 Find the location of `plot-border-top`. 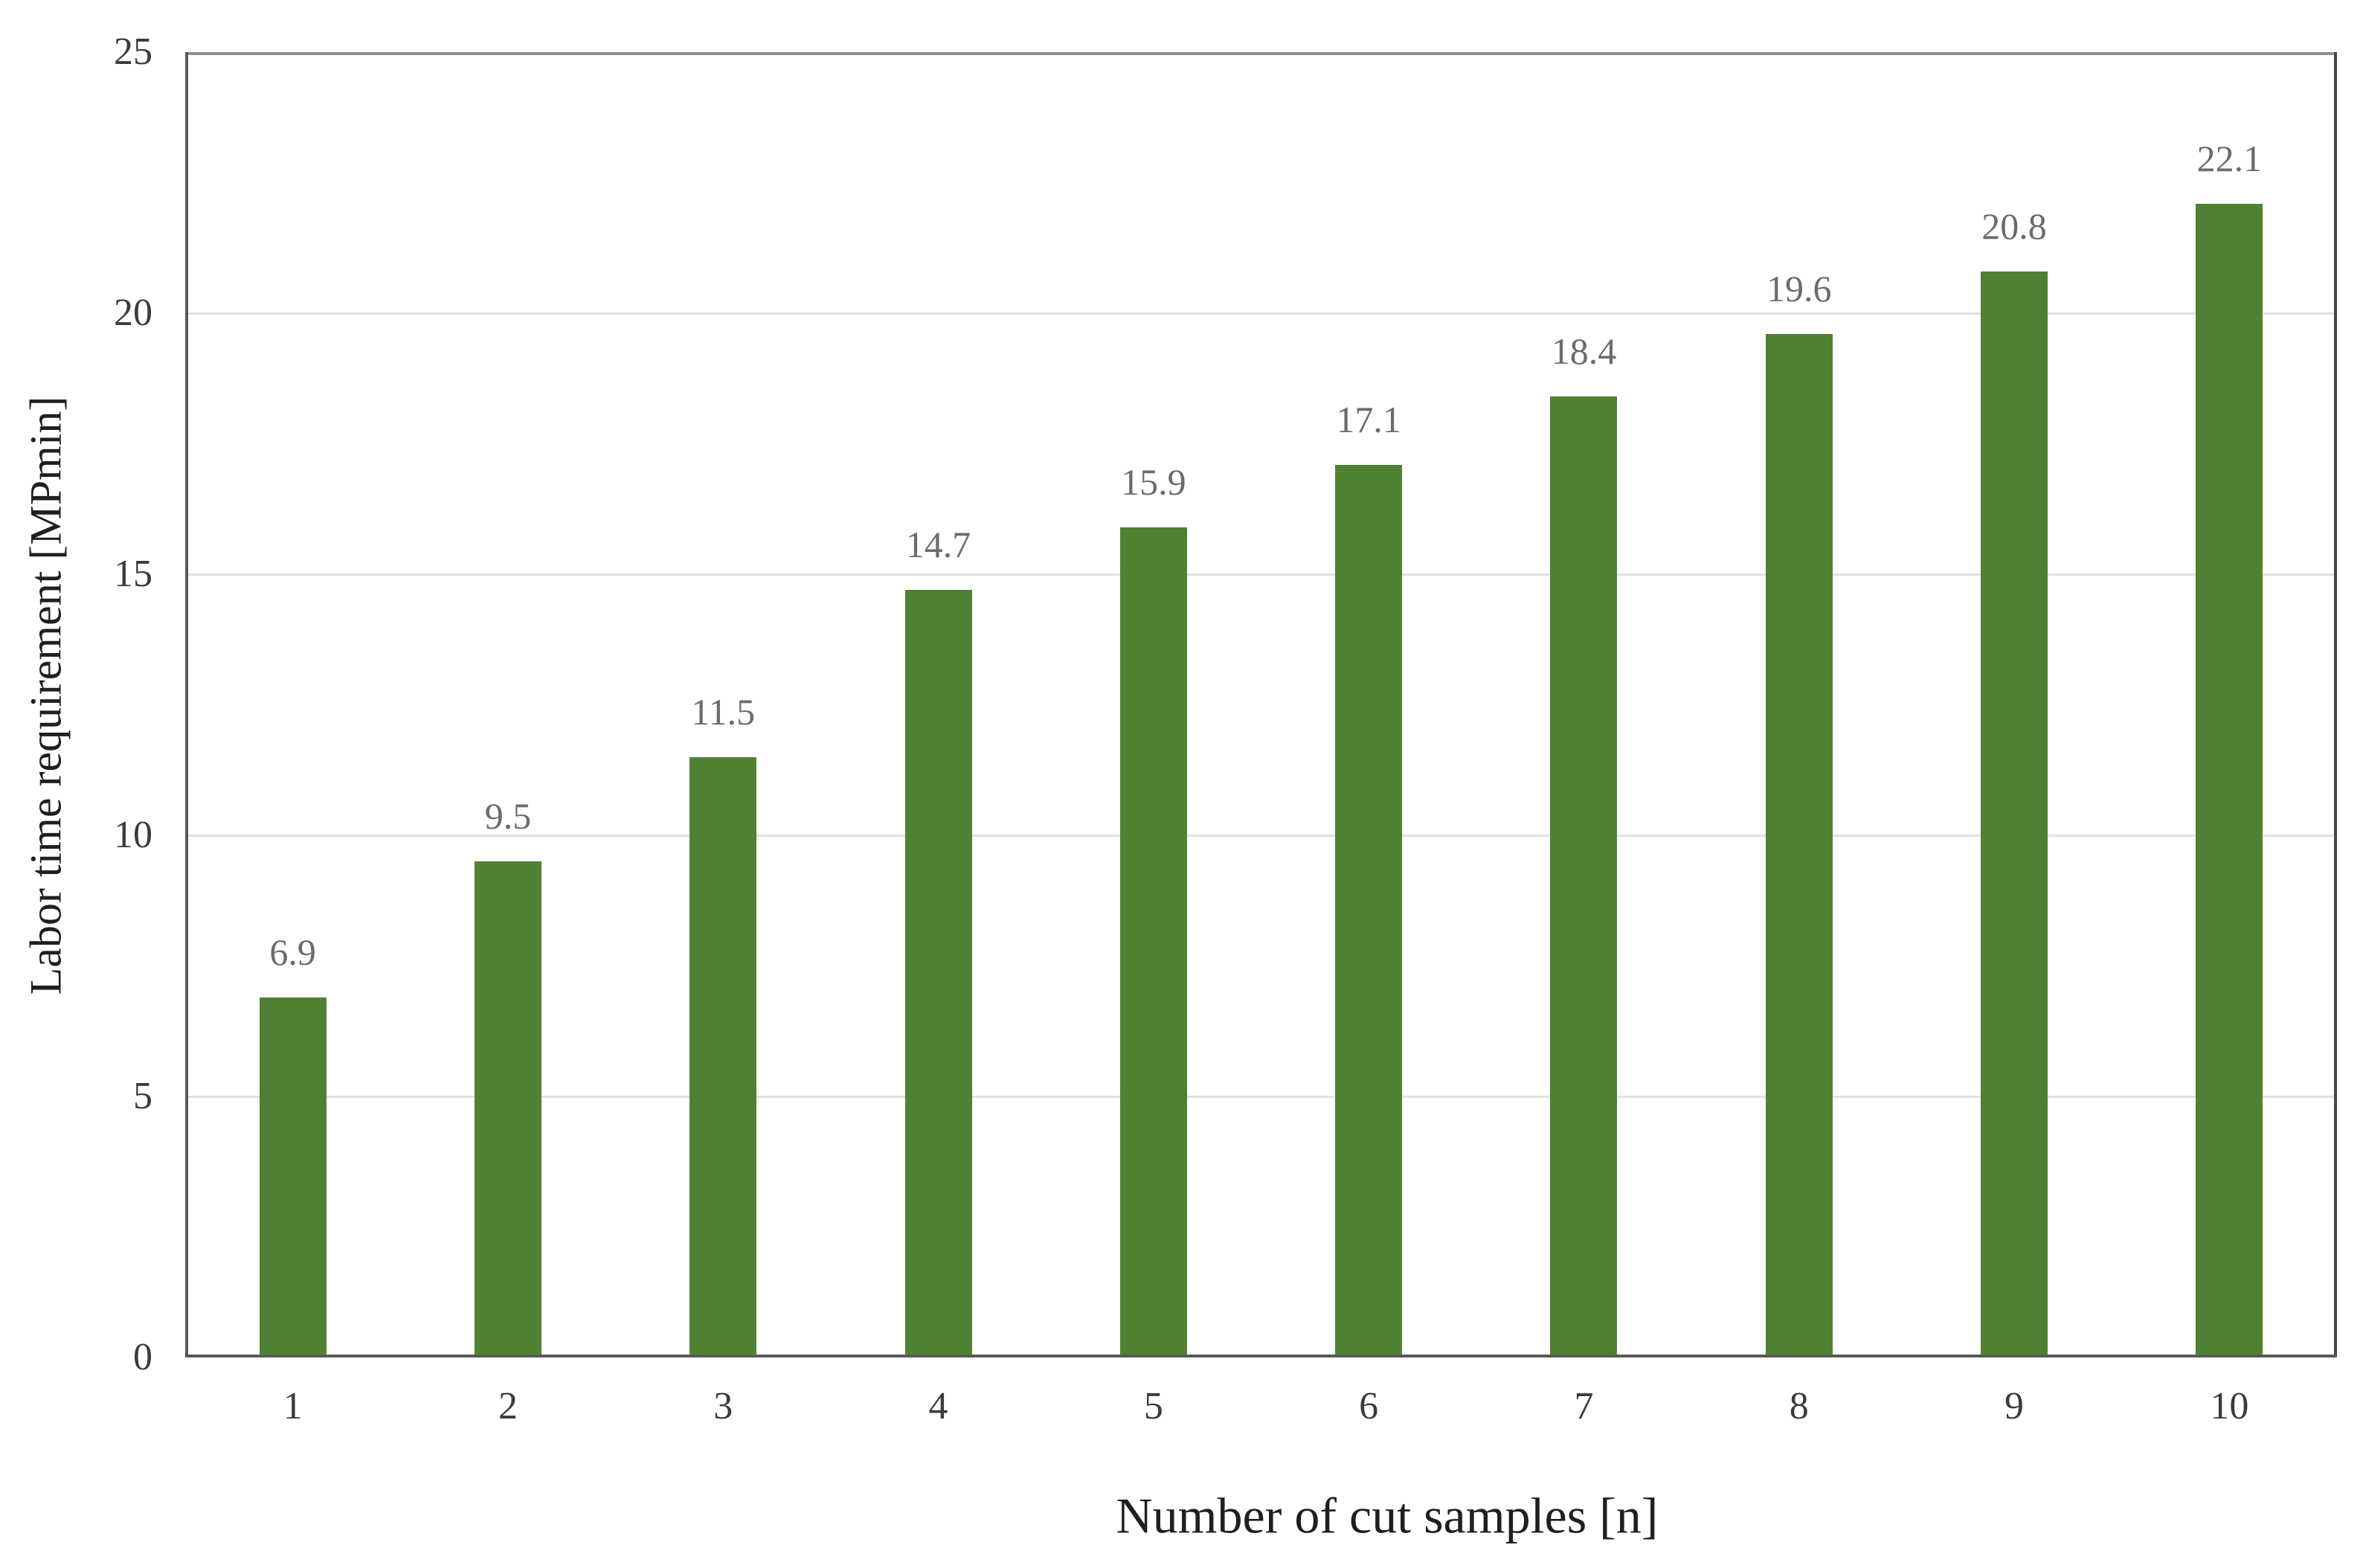

plot-border-top is located at coordinates (1261, 53).